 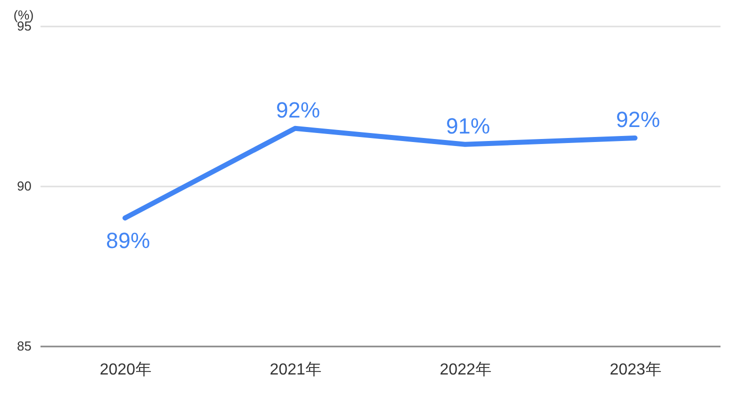 I want to click on x-tick-label: 2020年, so click(x=126, y=370).